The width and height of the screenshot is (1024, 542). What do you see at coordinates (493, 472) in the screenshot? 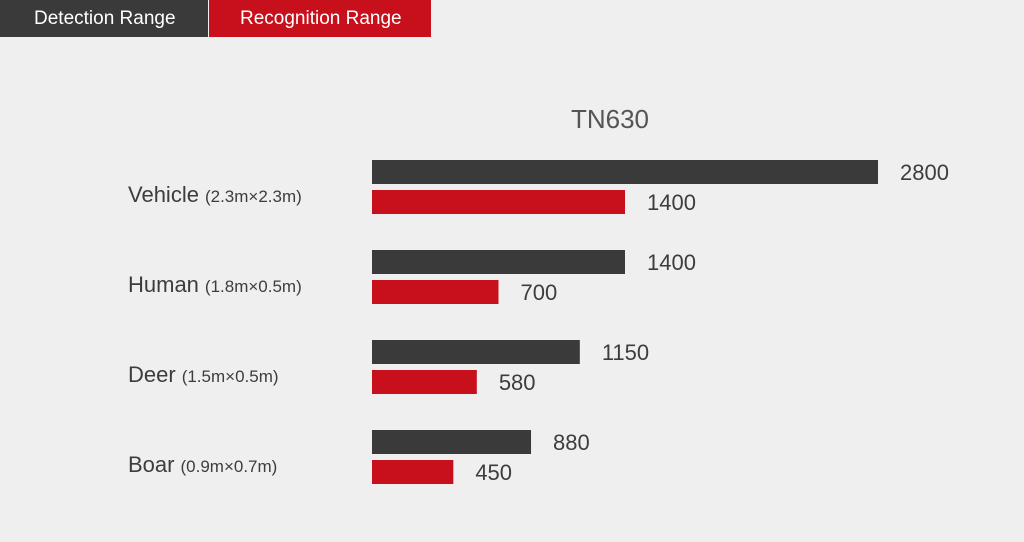
I see `recognition-value-label: 450` at bounding box center [493, 472].